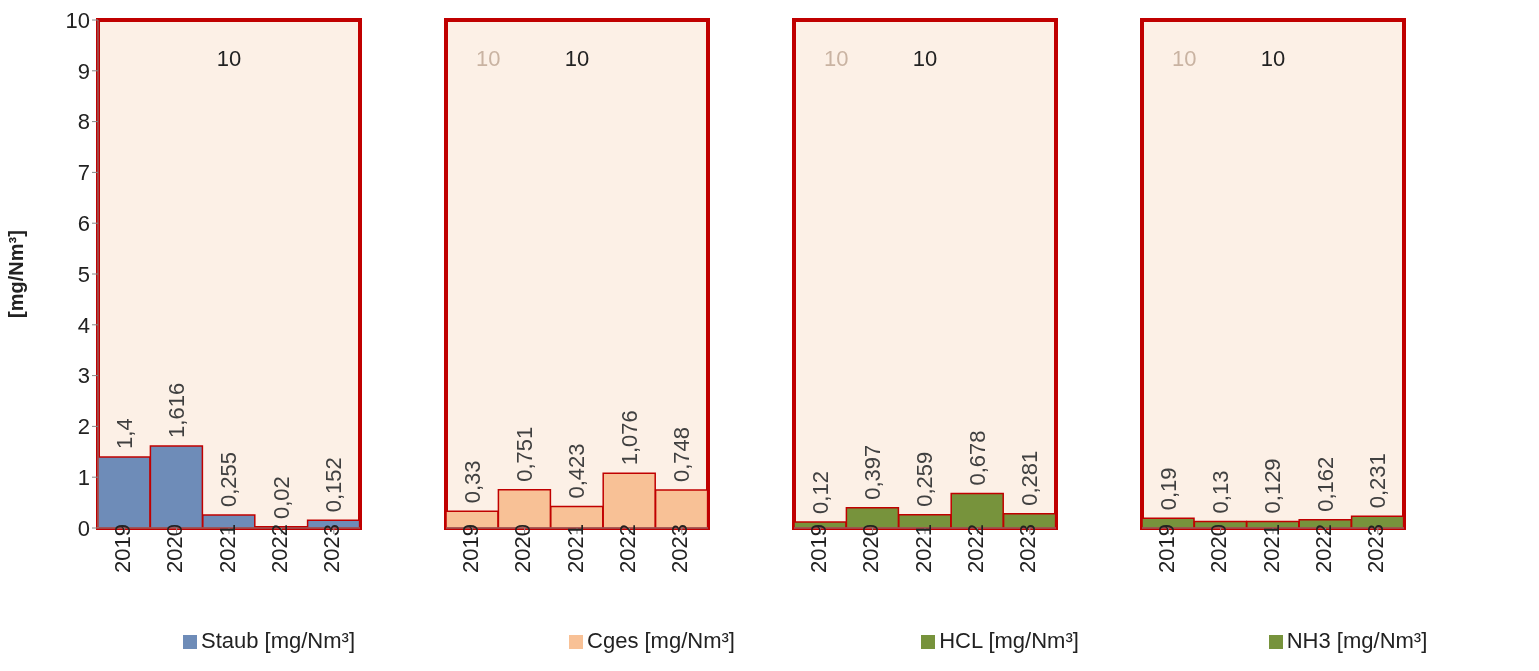 The width and height of the screenshot is (1539, 671). I want to click on data-label: 0,13, so click(1220, 492).